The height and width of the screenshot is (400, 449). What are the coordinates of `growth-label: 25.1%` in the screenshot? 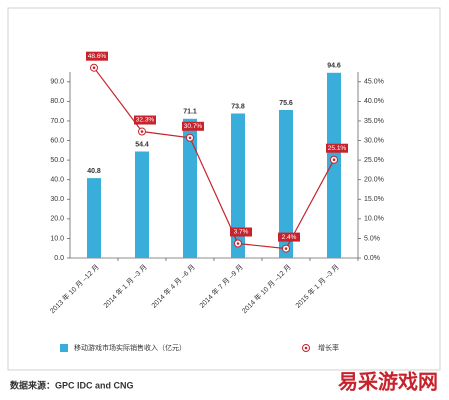 It's located at (337, 148).